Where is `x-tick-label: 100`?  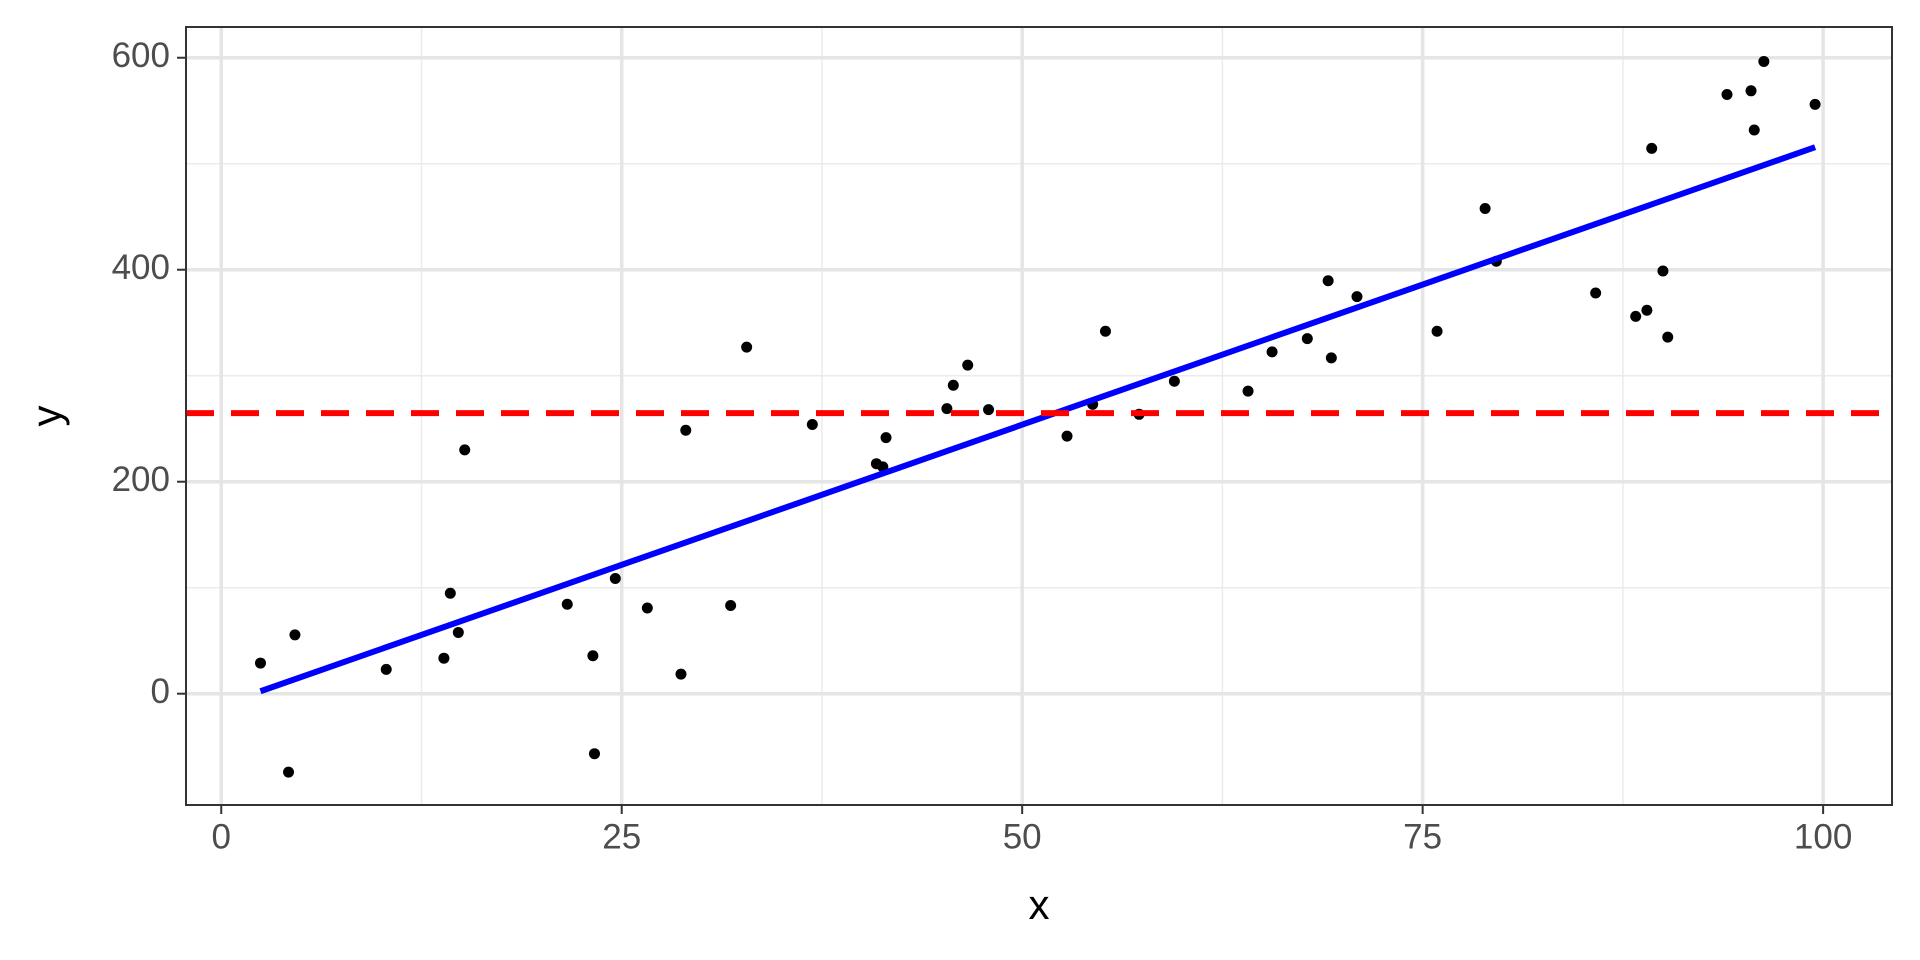
x-tick-label: 100 is located at coordinates (1823, 836).